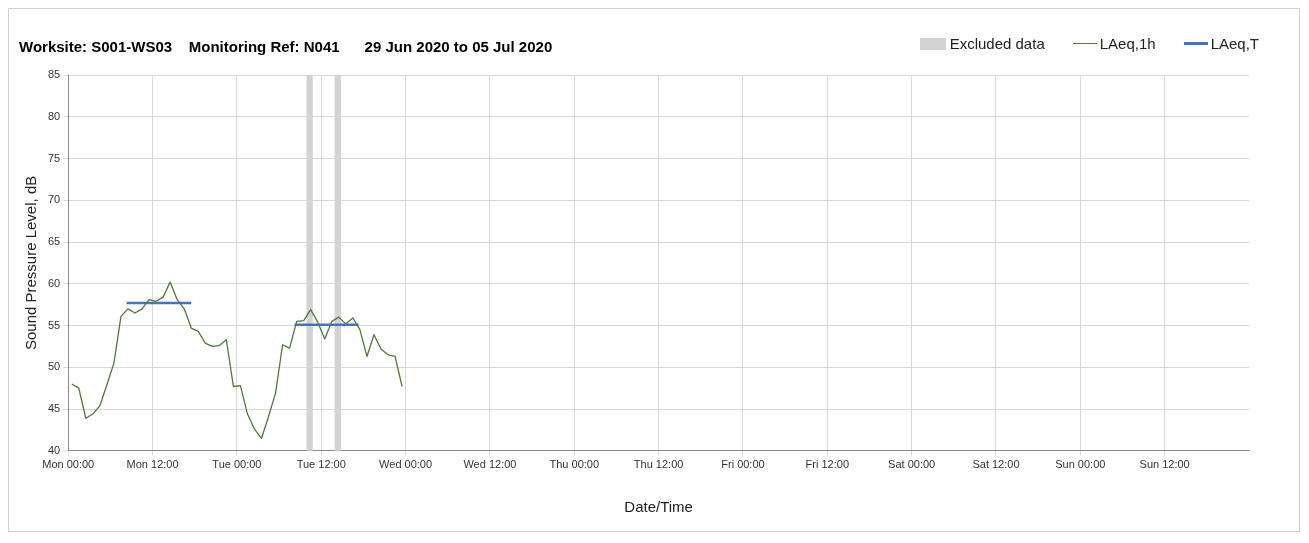 The height and width of the screenshot is (543, 1309). I want to click on y-axis-title: Sound Pressure Level, dB, so click(31, 263).